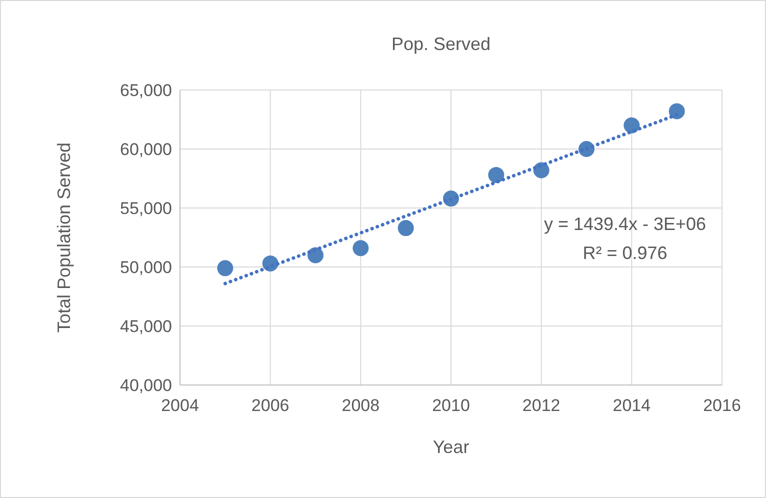 The image size is (766, 498). Describe the element at coordinates (146, 267) in the screenshot. I see `y-tick-label: 50,000` at that location.